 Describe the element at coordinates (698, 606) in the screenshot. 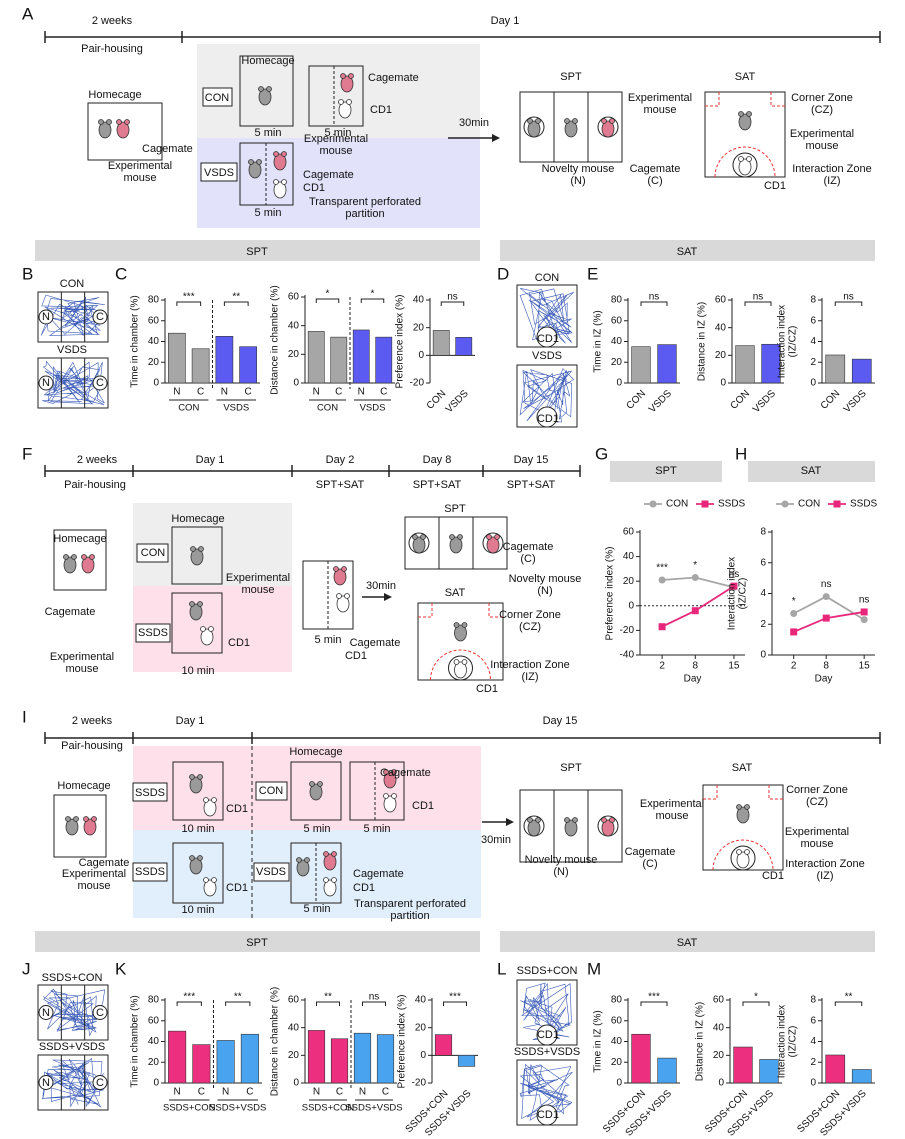

I see `series-line` at that location.